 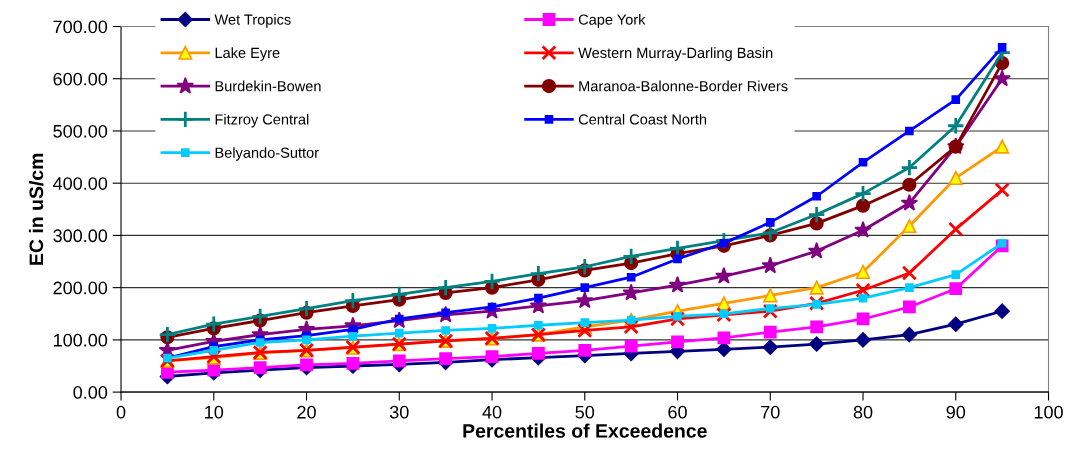 I want to click on legend-label: Belyando-Suttor, so click(x=267, y=154).